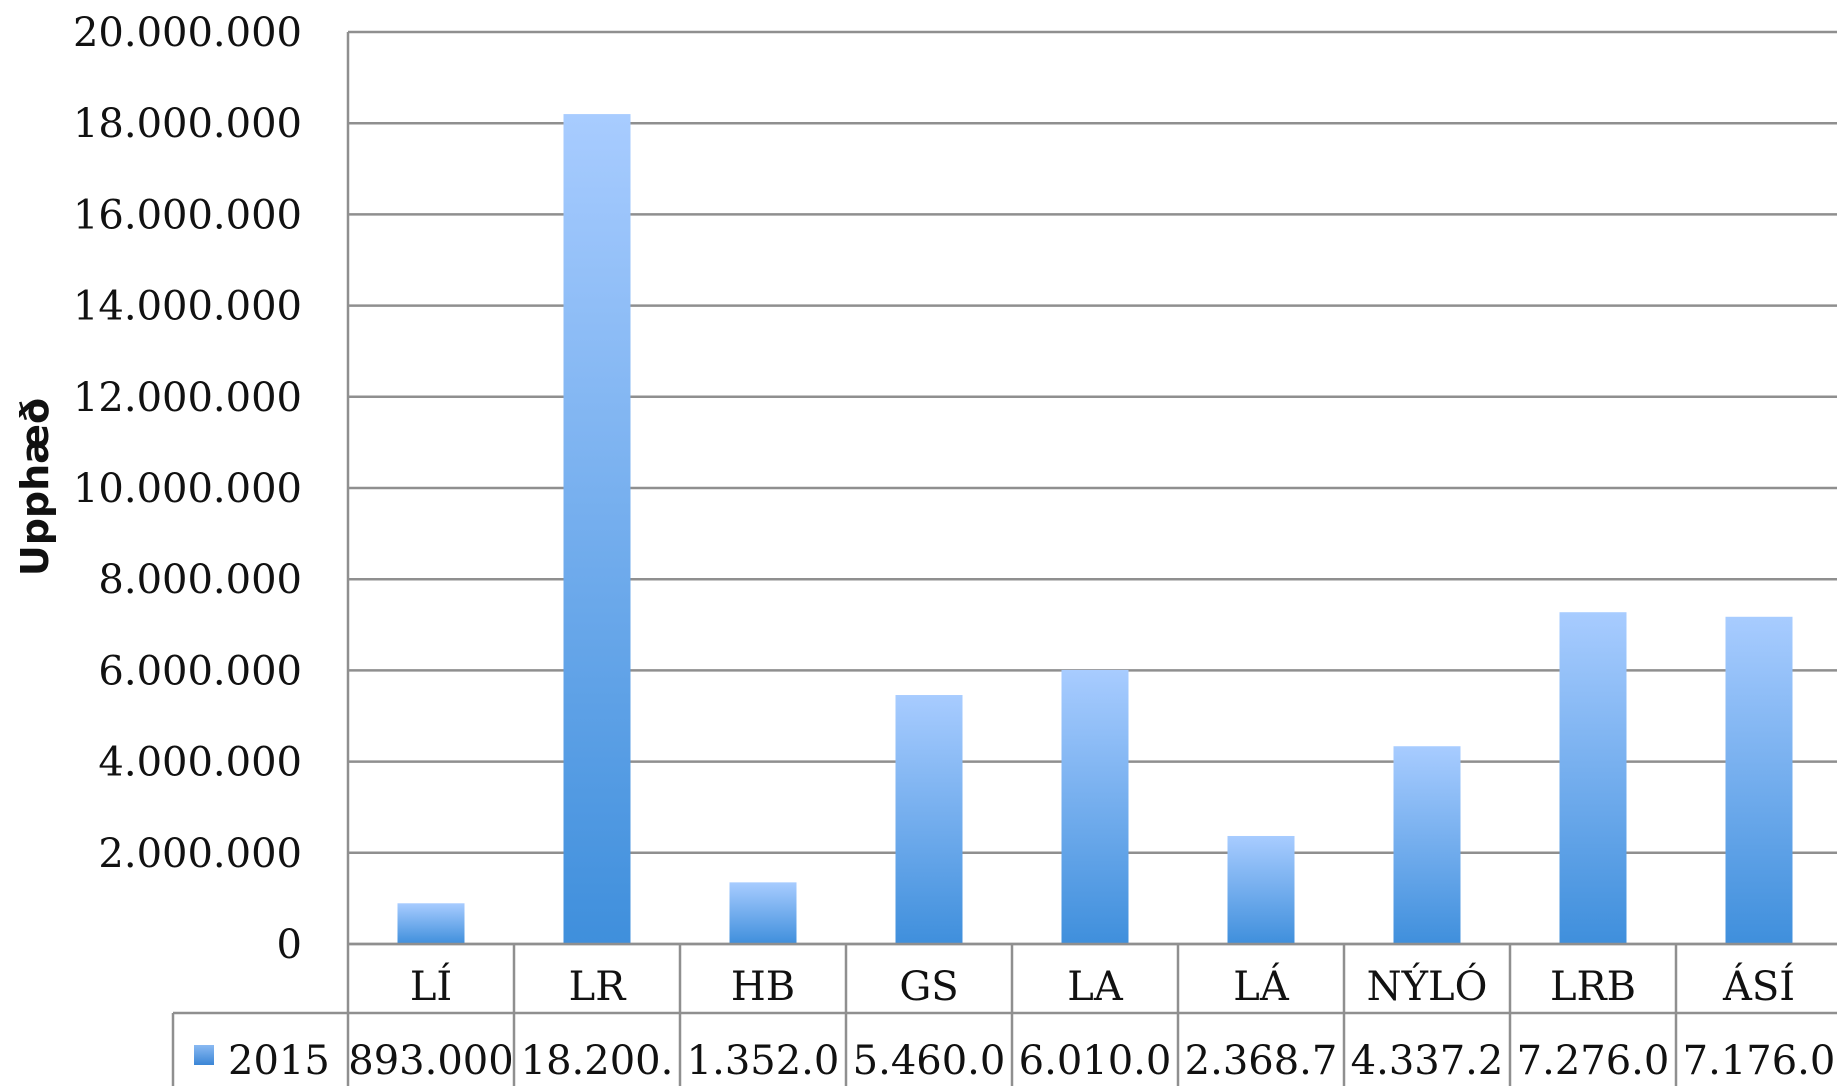  I want to click on x-tick-label: LR, so click(598, 987).